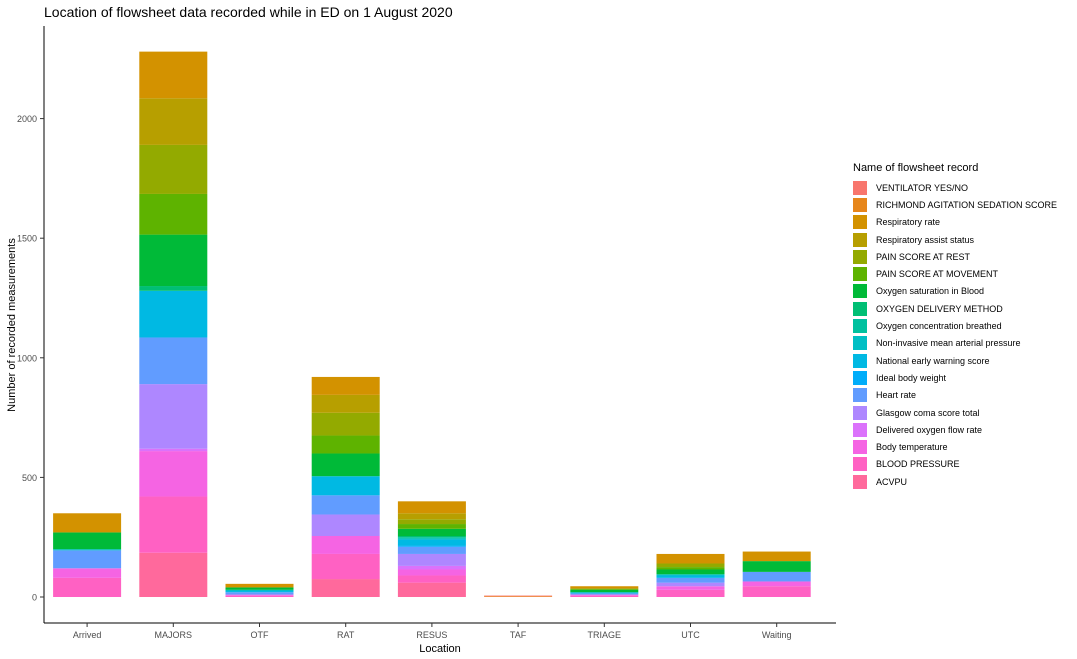  Describe the element at coordinates (440, 649) in the screenshot. I see `x-axis-title: Location` at that location.